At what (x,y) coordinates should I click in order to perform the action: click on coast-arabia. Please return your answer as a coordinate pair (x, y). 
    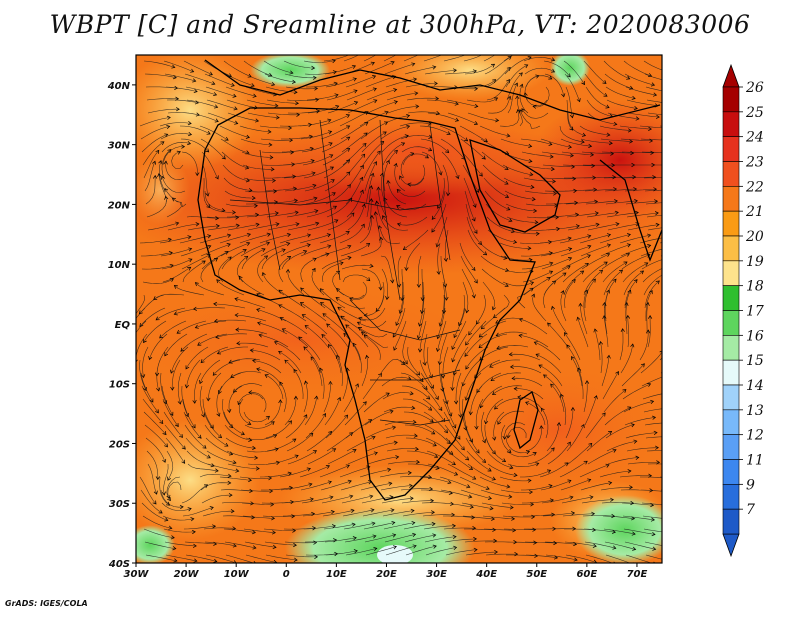
    Looking at the image, I should click on (515, 186).